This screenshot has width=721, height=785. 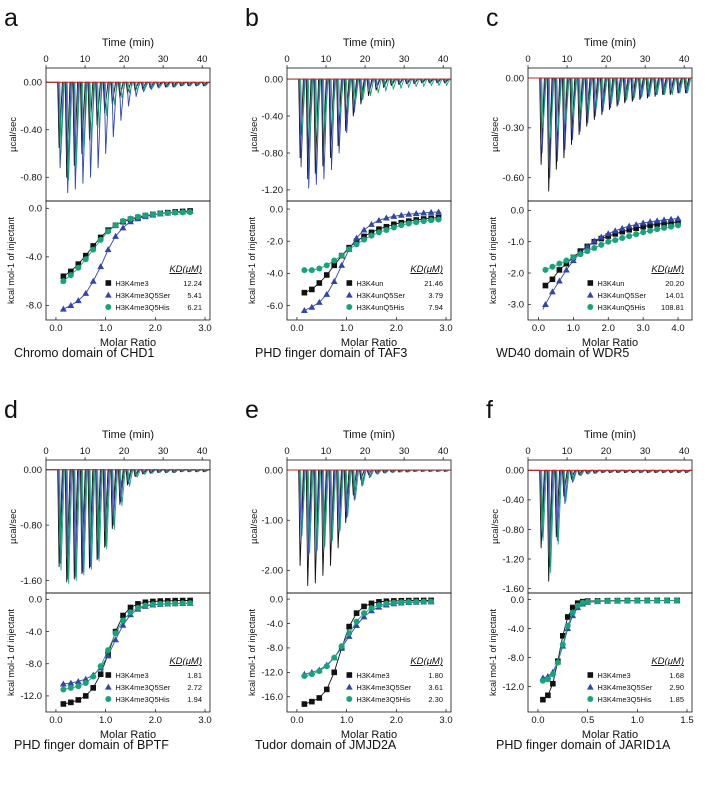 What do you see at coordinates (380, 295) in the screenshot?
I see `legend-label: H3K4unQ5Ser` at bounding box center [380, 295].